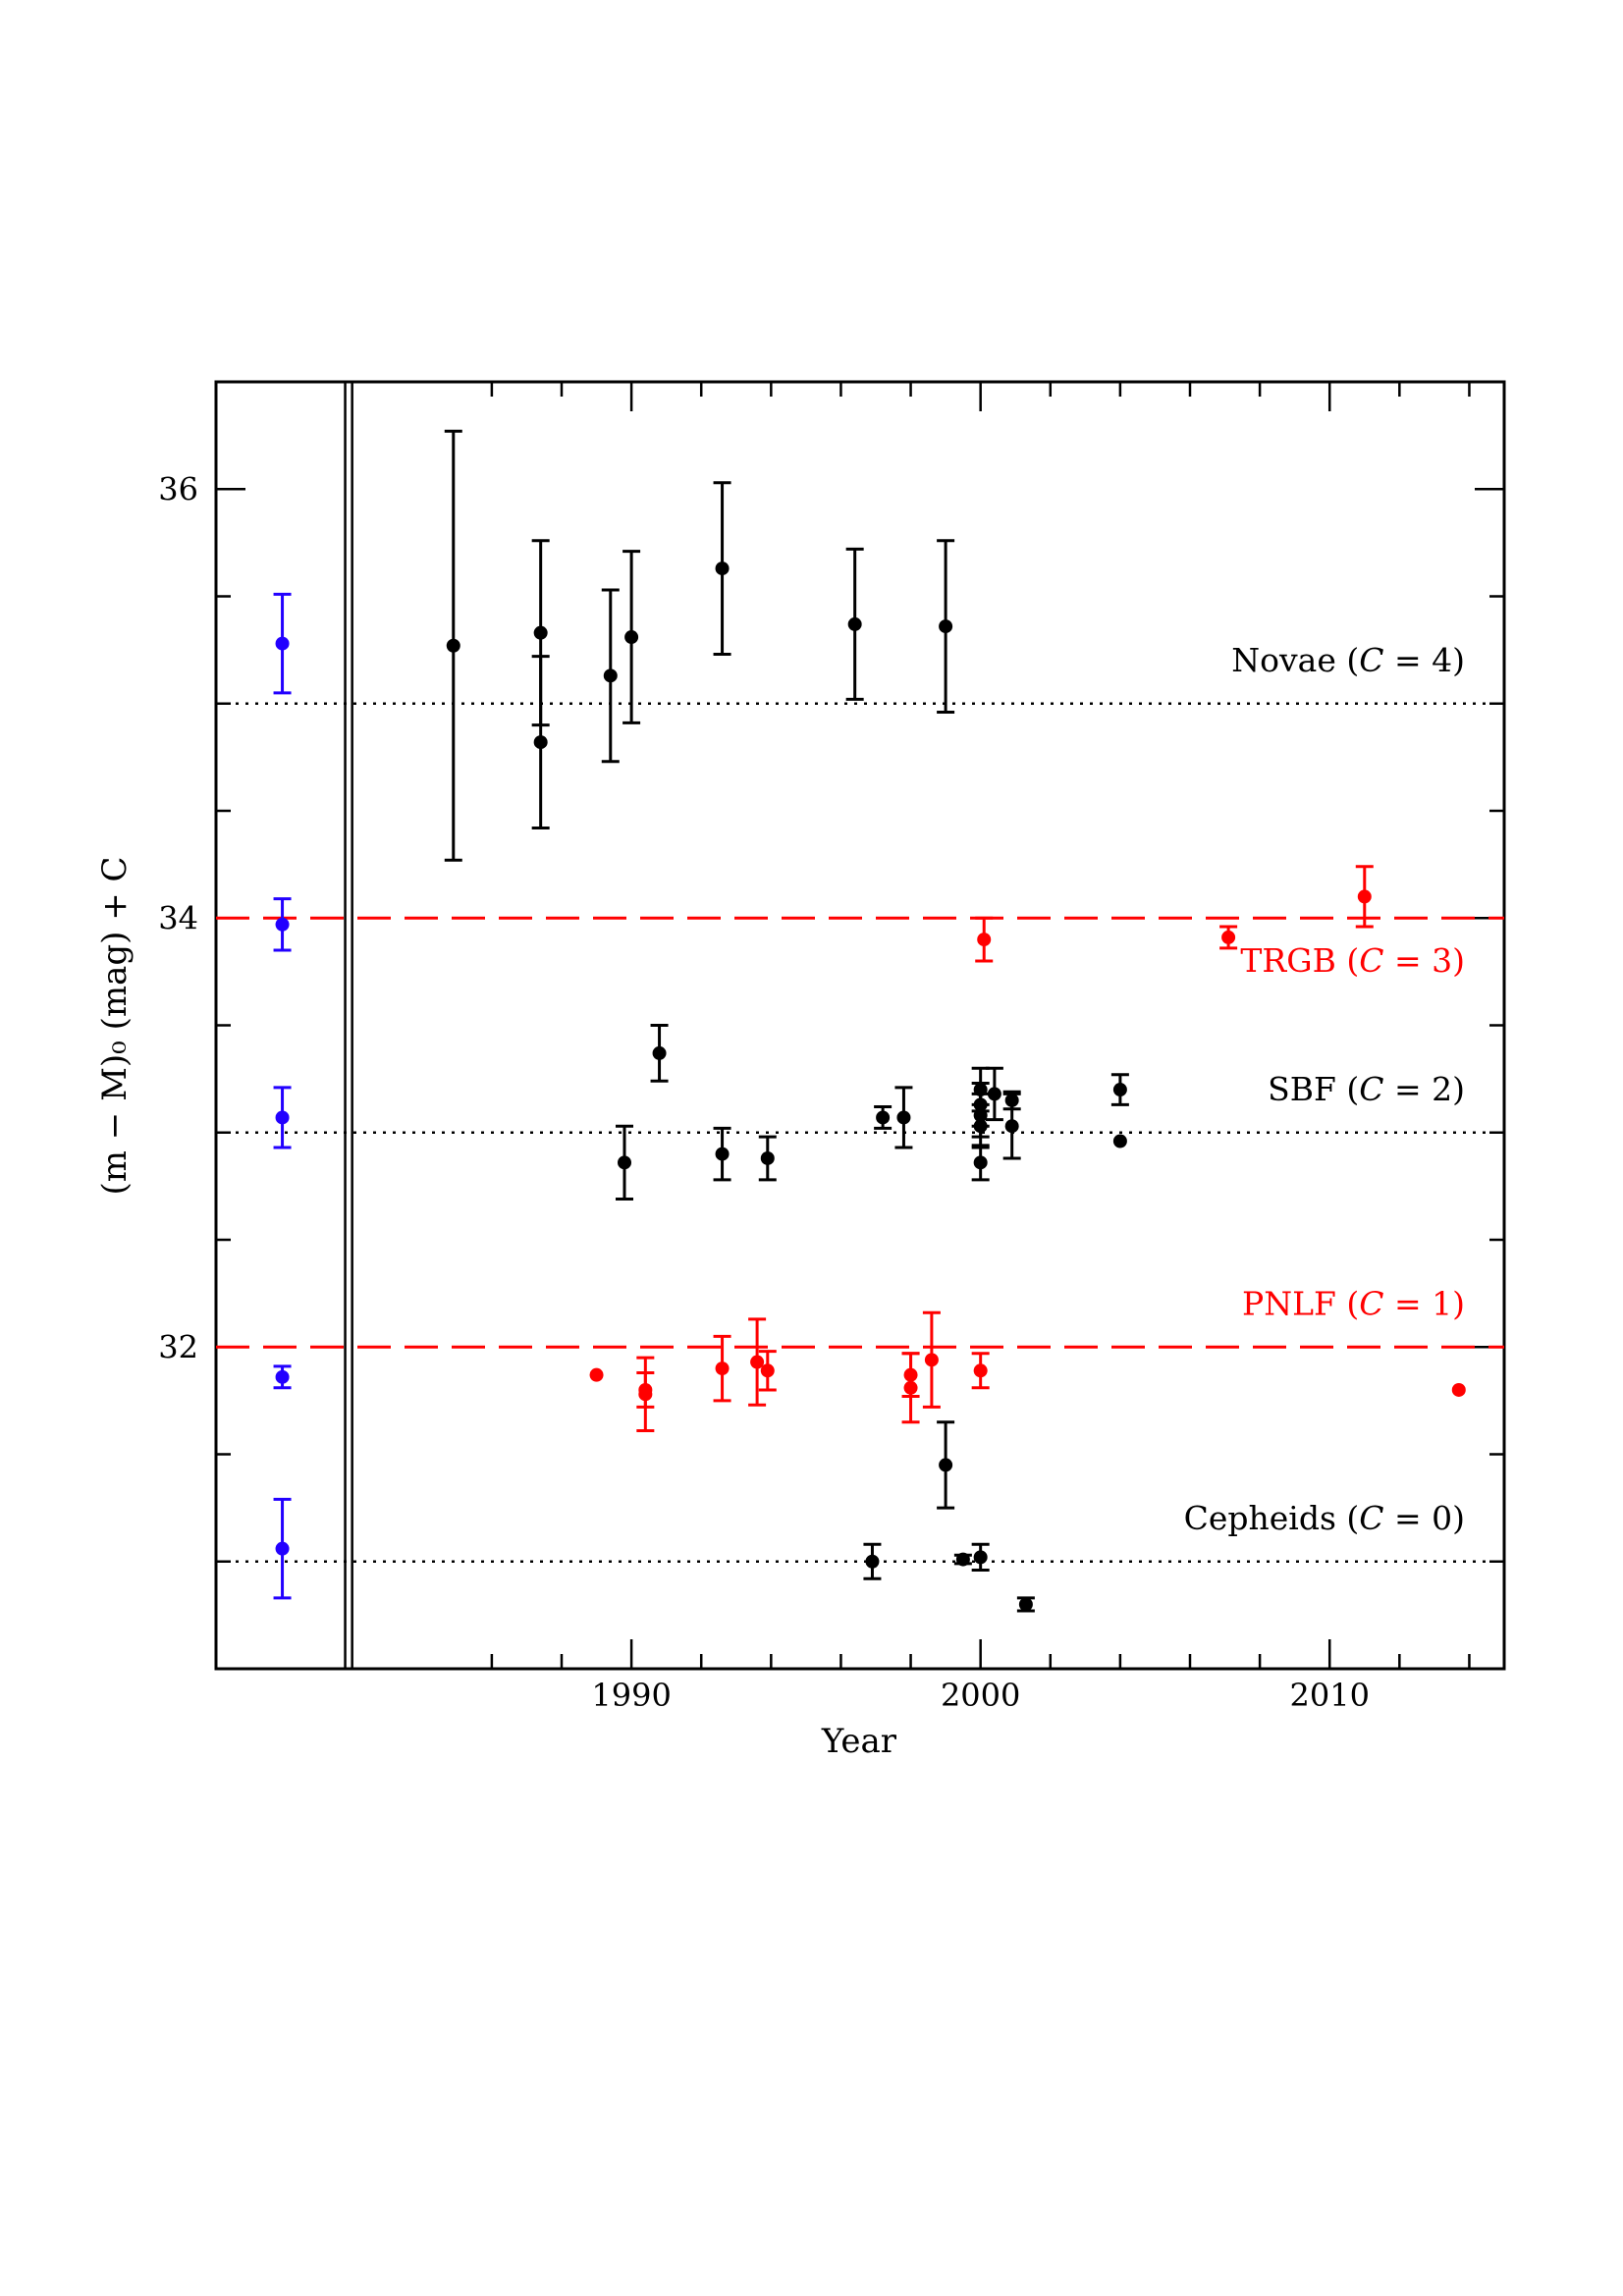 The image size is (1623, 2296). I want to click on method-label-pnlf: PNLF (C = 1), so click(1354, 1304).